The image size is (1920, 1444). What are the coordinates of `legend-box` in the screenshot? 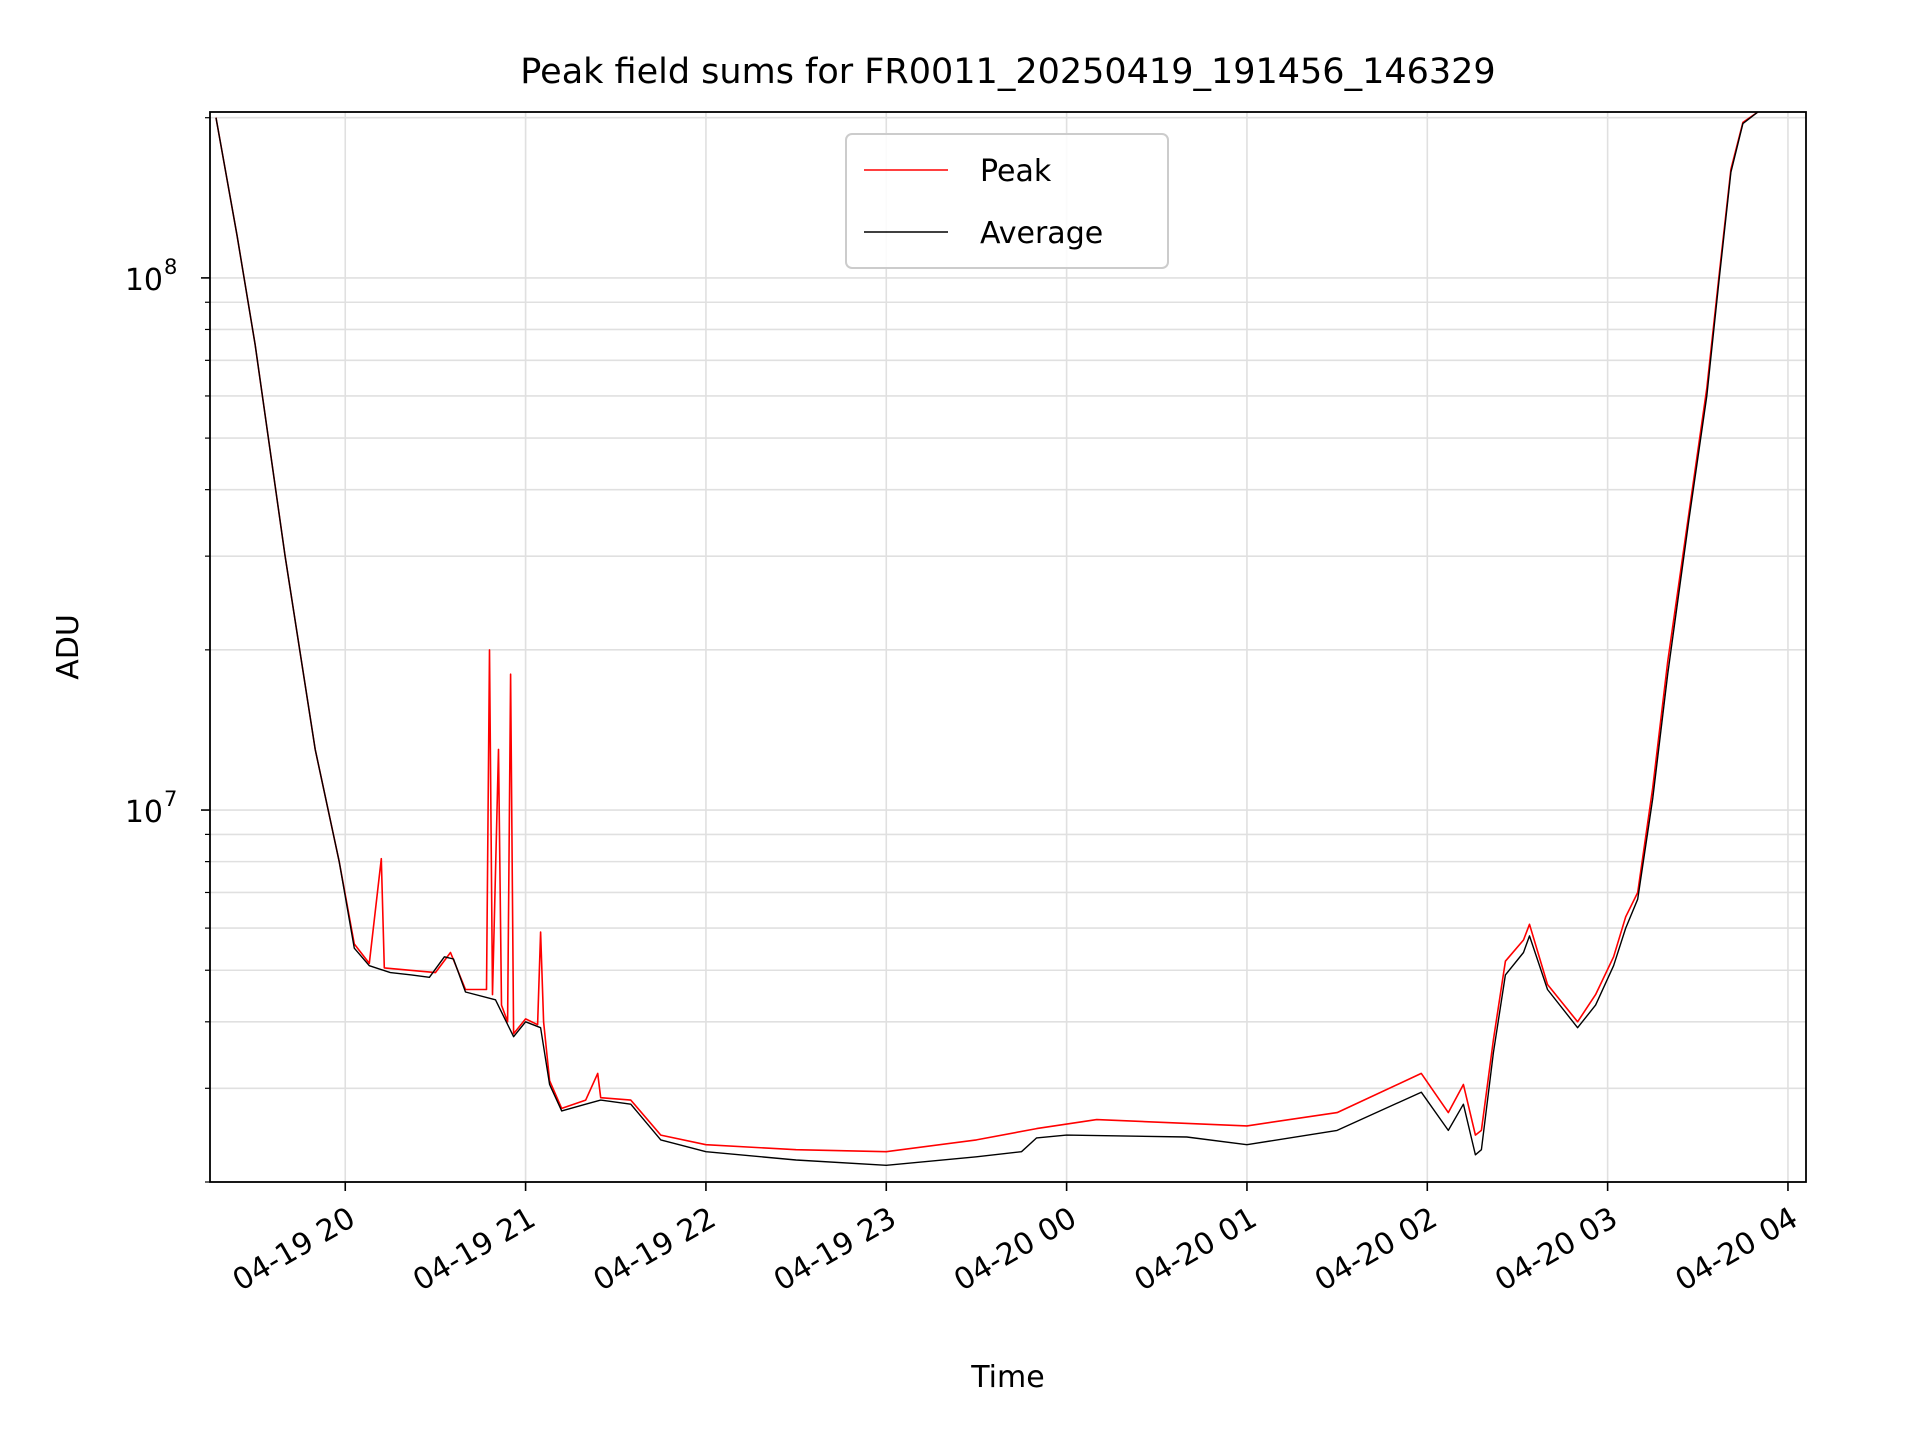 It's located at (1007, 201).